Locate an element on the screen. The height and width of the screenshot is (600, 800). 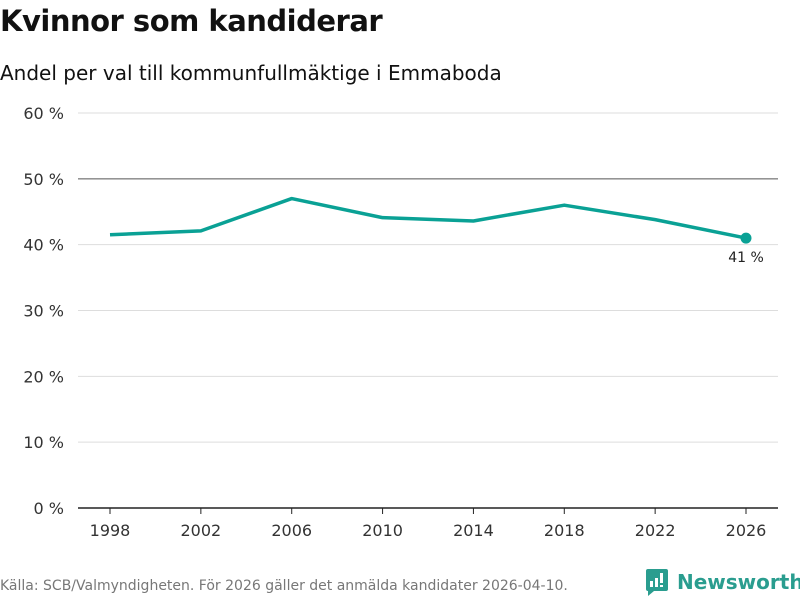
y-tick-label: 40 % is located at coordinates (43, 245).